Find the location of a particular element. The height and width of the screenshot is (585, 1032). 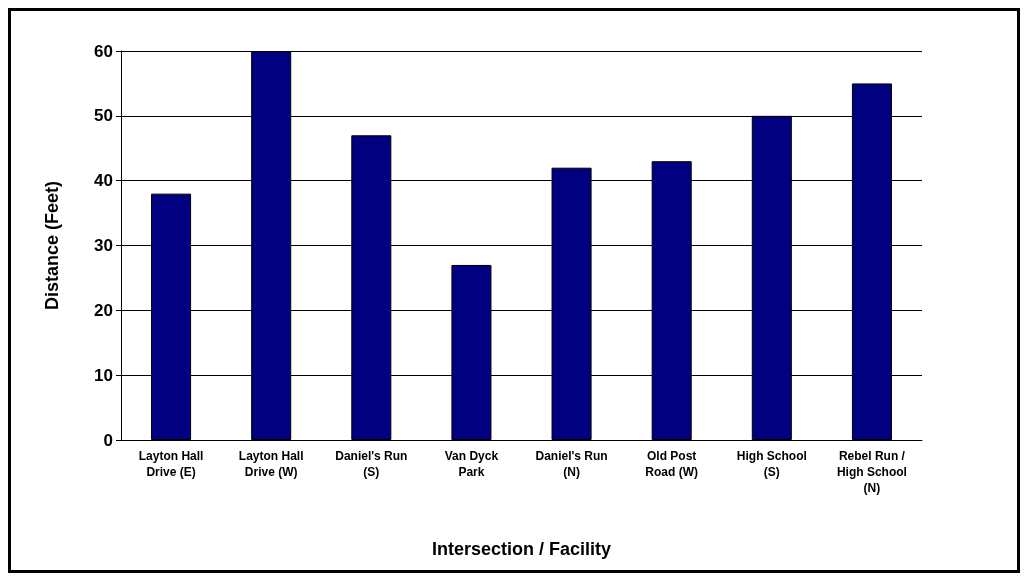

y-tick-label: 0 is located at coordinates (108, 440).